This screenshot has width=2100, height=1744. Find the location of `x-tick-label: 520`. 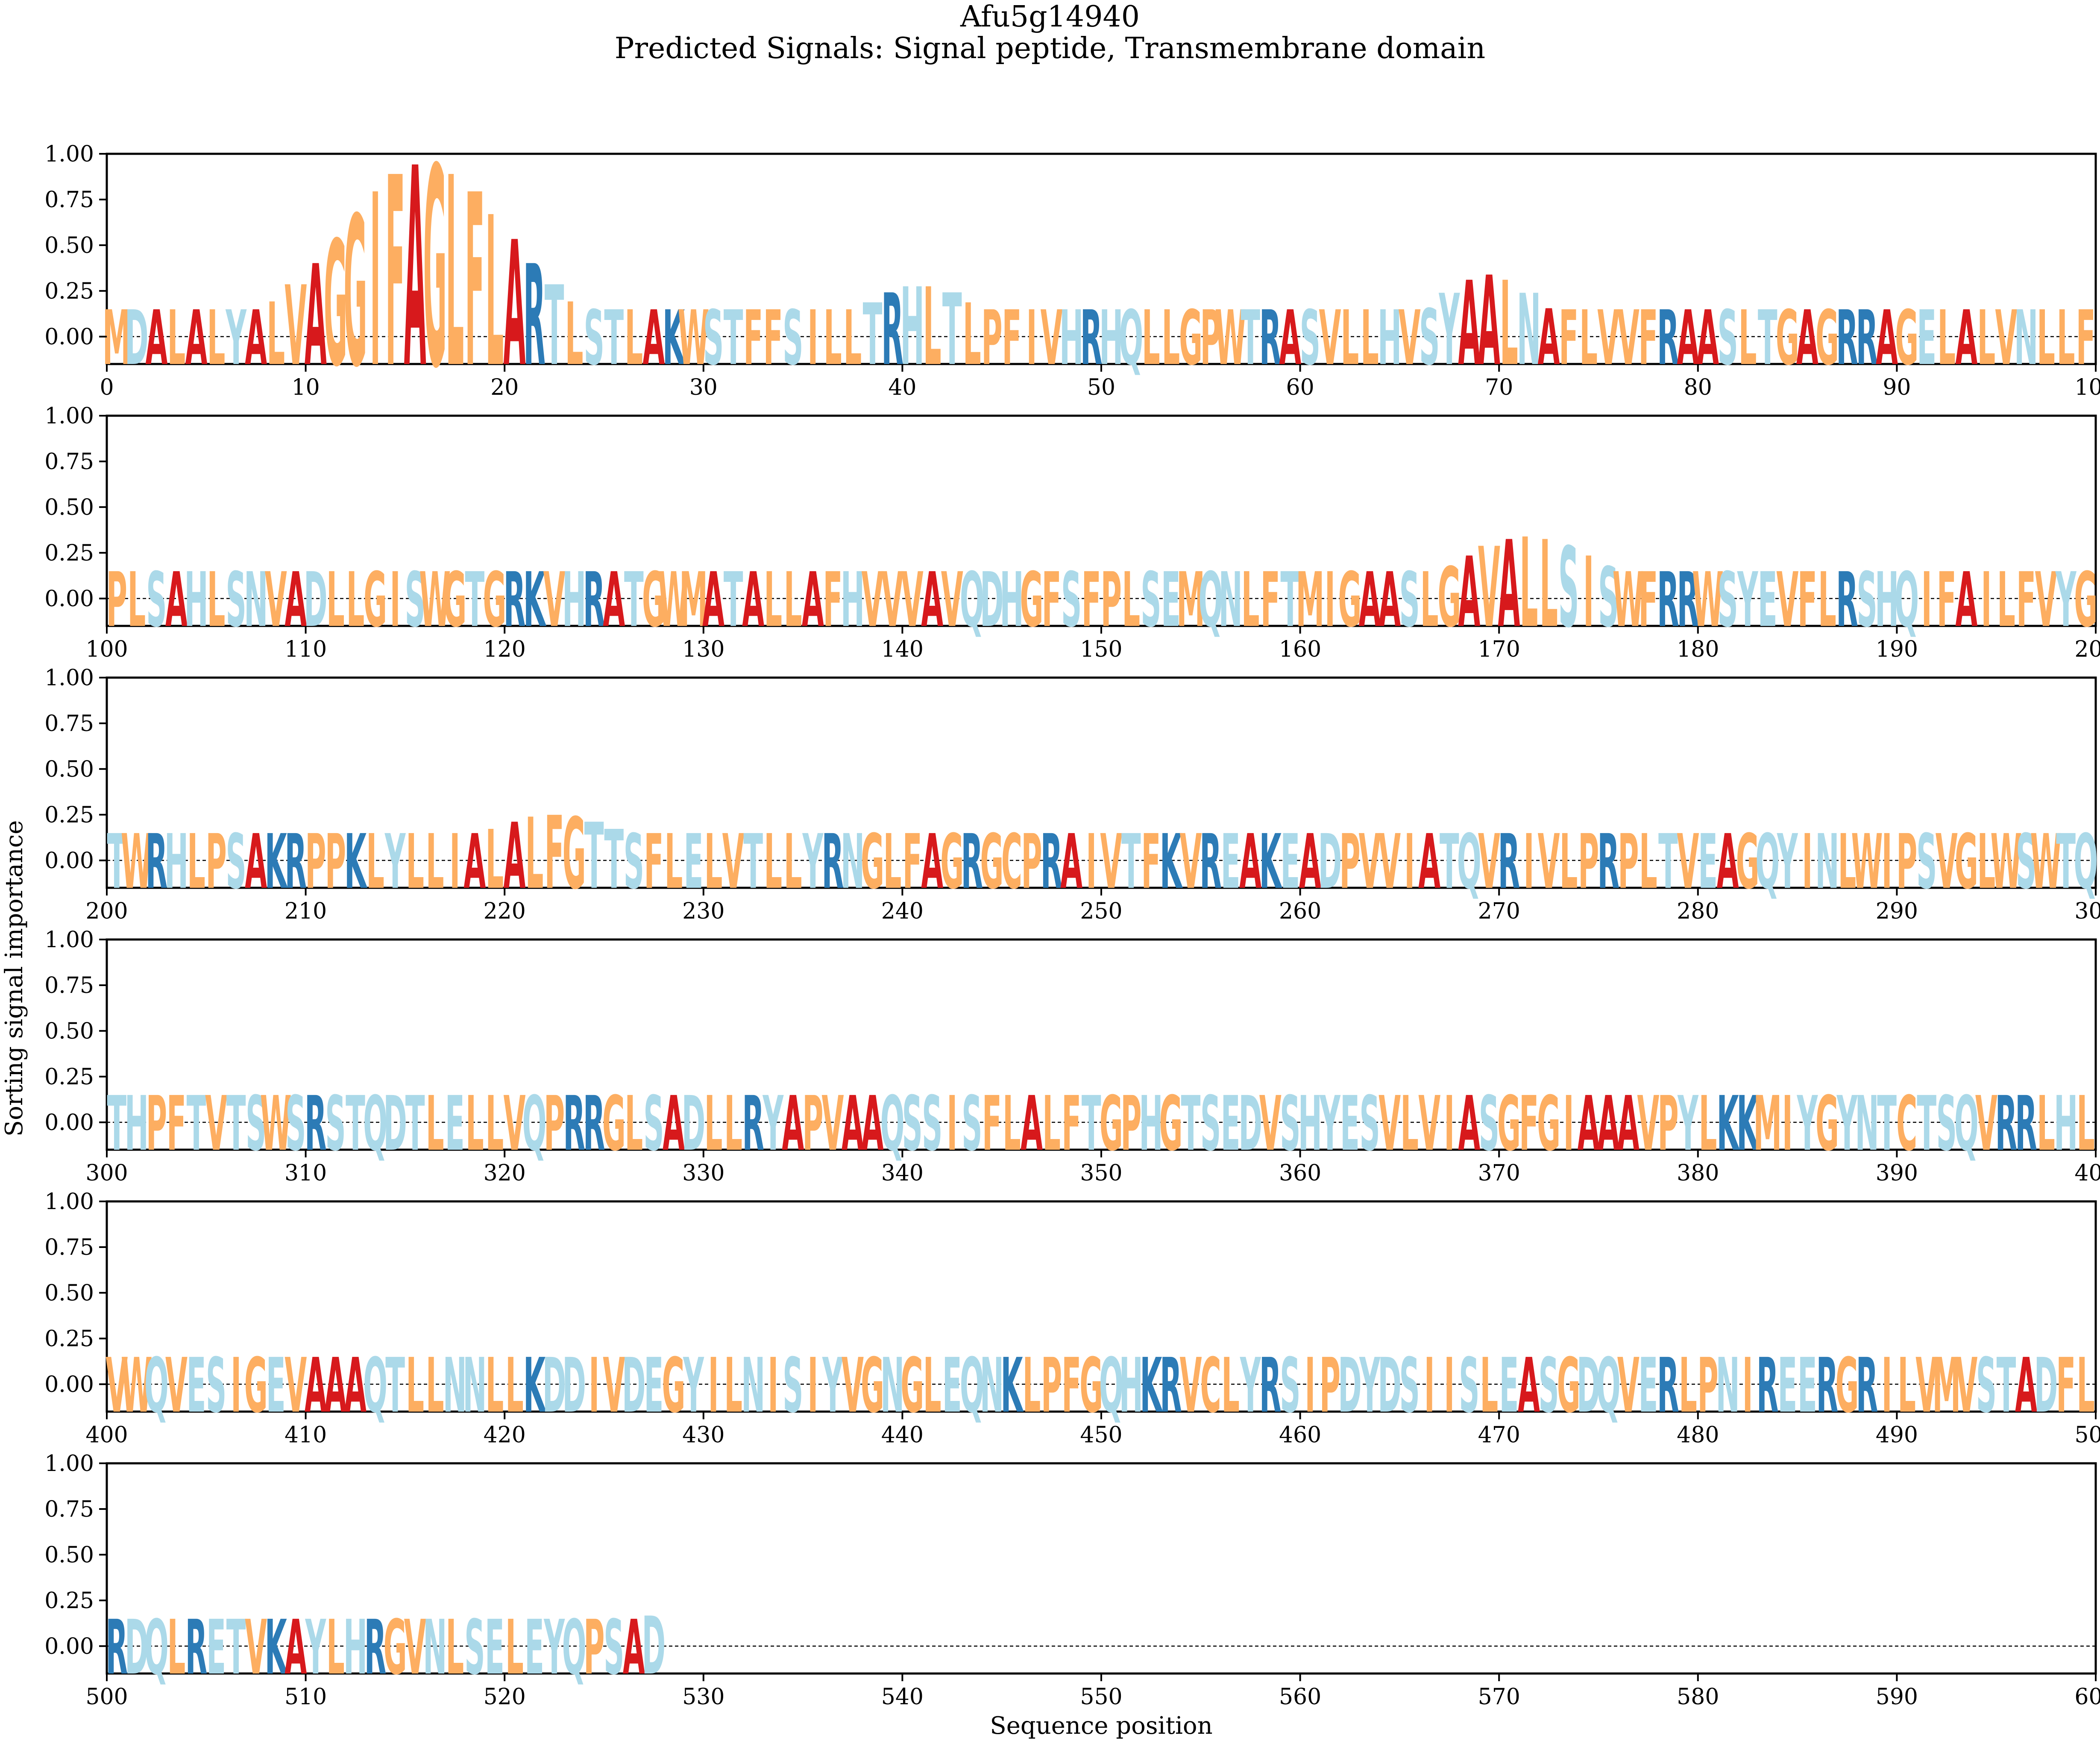

x-tick-label: 520 is located at coordinates (505, 1697).